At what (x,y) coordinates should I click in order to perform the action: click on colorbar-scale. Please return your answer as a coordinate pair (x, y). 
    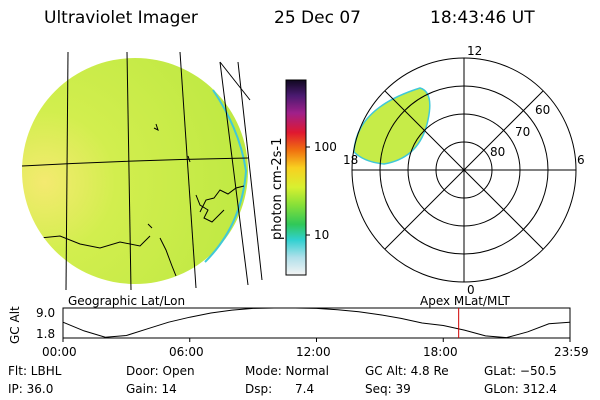
    Looking at the image, I should click on (296, 177).